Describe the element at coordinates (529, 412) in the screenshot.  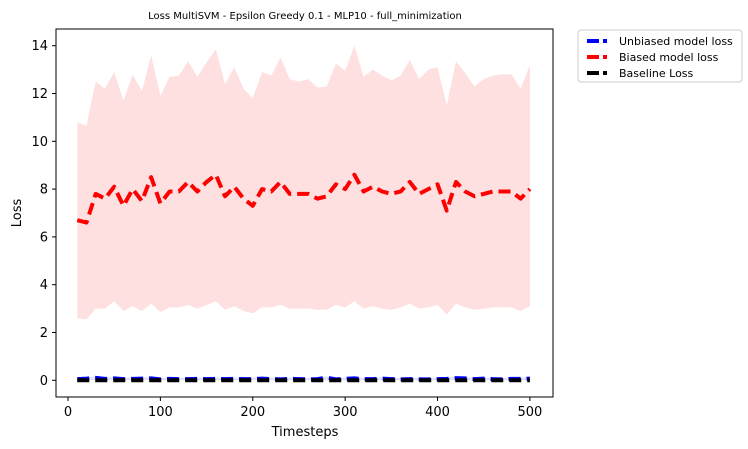
I see `x-tick-label: 500` at that location.